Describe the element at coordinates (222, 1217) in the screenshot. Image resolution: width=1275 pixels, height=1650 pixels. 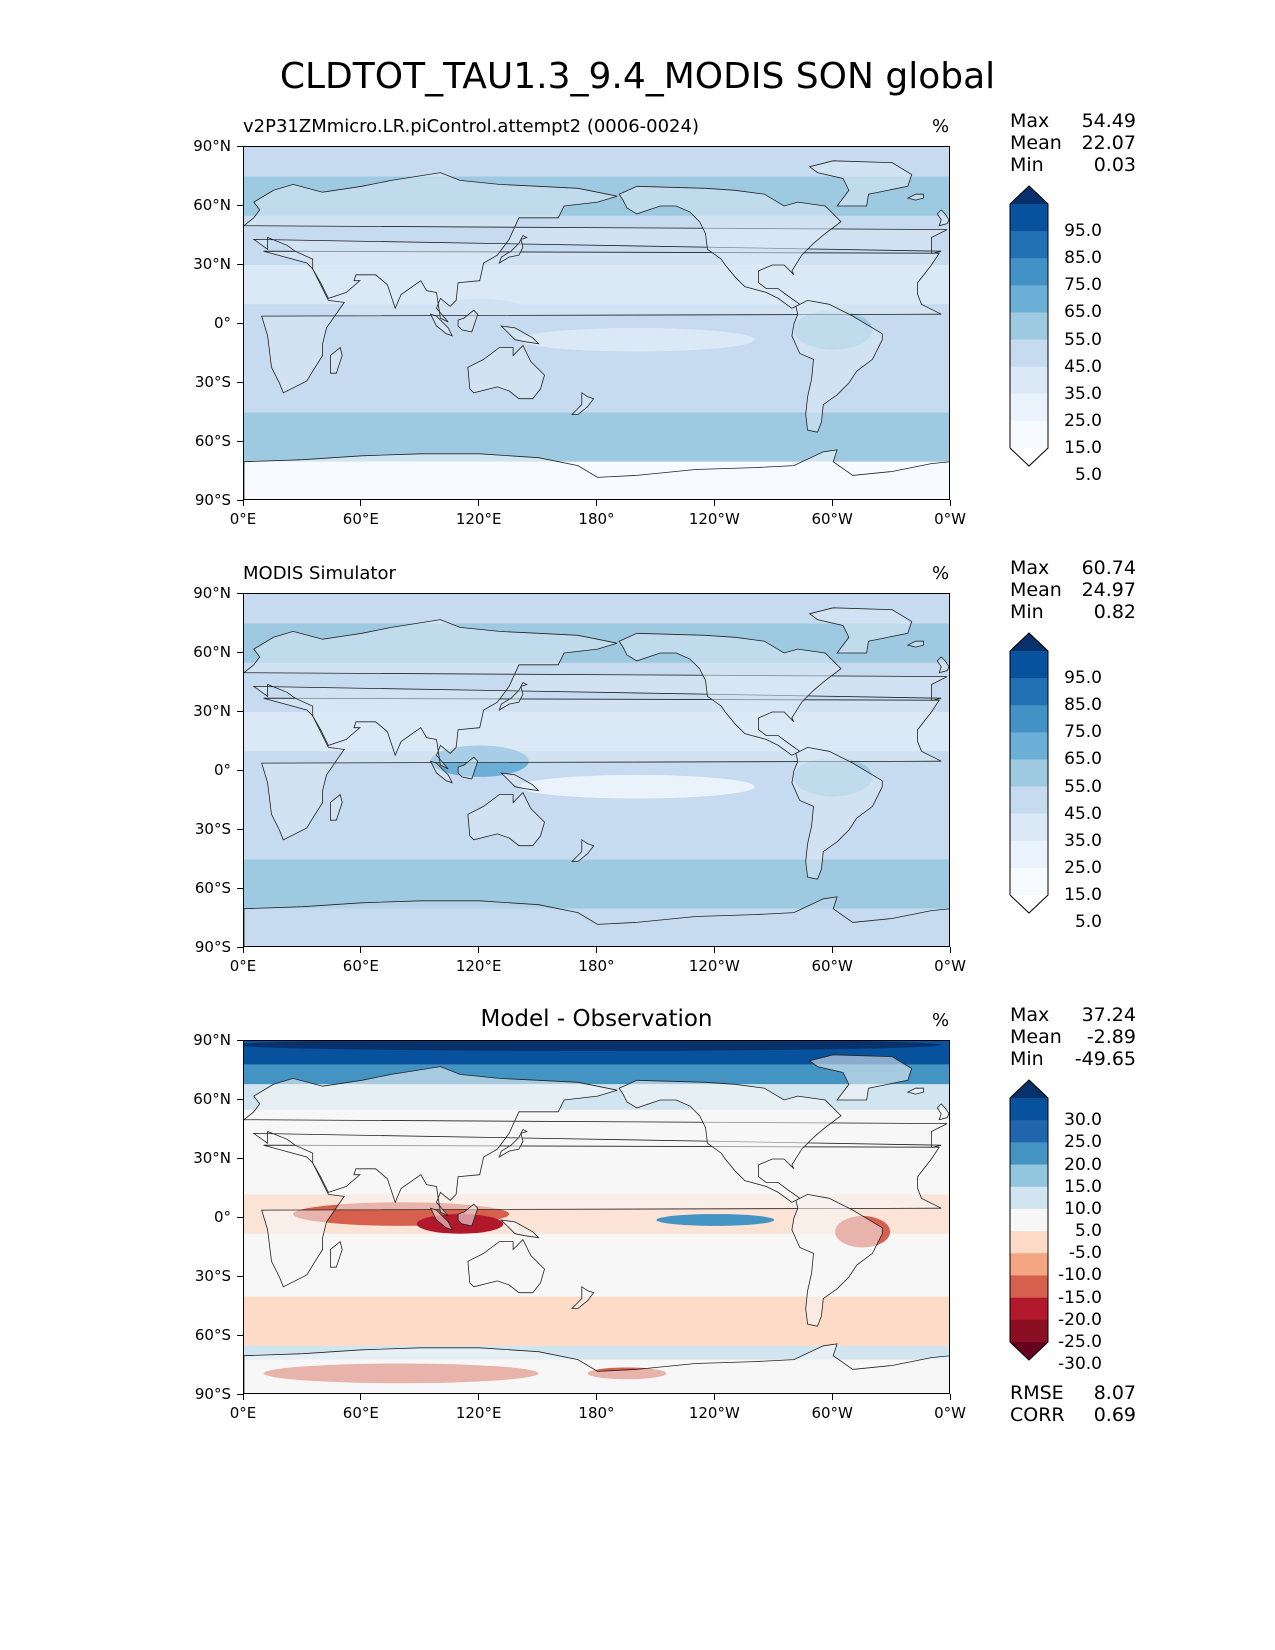
I see `lat-tick-label: 0°` at that location.